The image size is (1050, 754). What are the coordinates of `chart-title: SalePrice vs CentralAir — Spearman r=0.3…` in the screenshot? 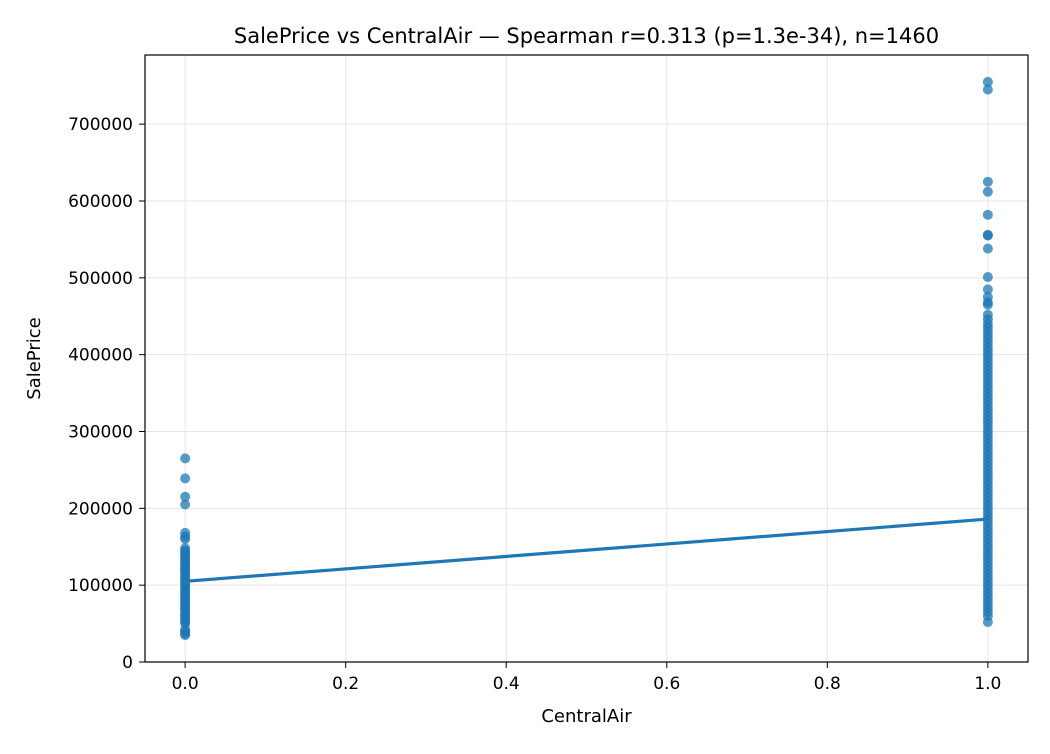 It's located at (586, 36).